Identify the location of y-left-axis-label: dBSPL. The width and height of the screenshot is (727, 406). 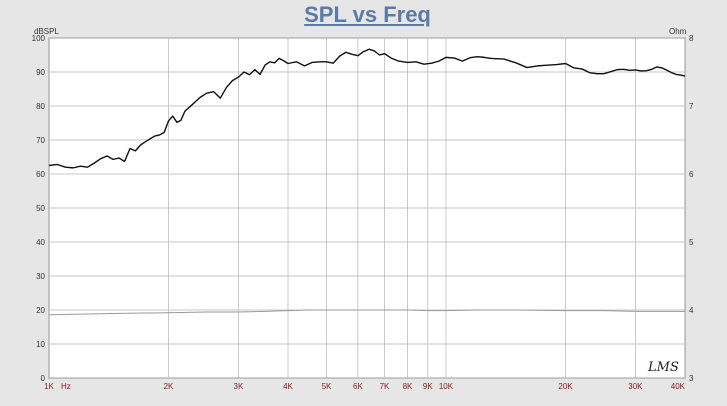
(46, 31).